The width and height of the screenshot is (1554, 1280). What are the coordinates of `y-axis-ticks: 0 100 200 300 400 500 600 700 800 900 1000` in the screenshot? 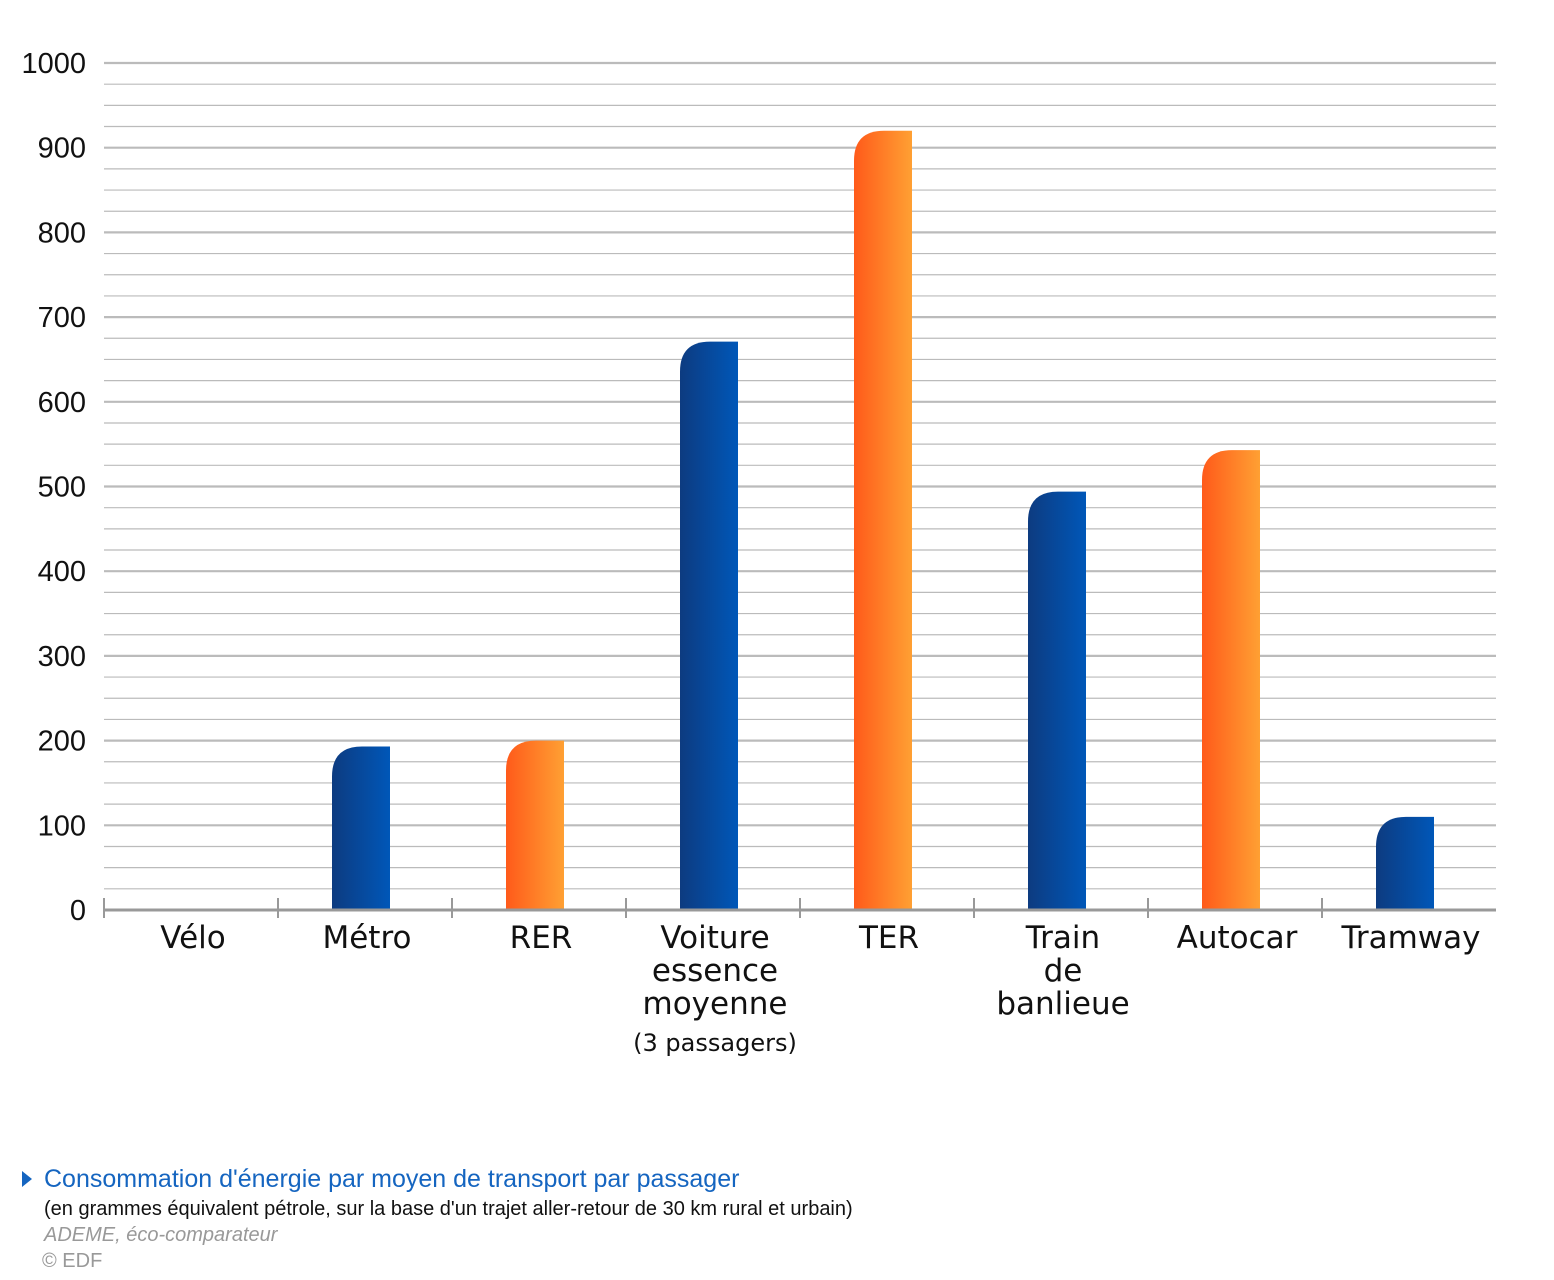 It's located at (53, 487).